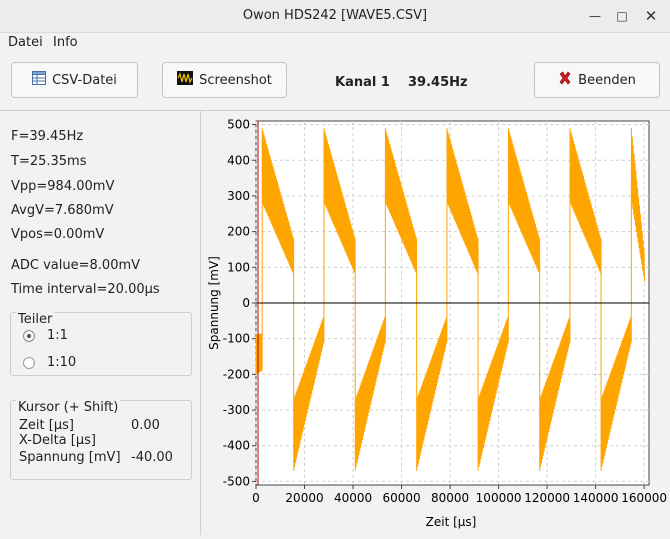 The height and width of the screenshot is (539, 670). Describe the element at coordinates (607, 80) in the screenshot. I see `quit-label: Beenden` at that location.